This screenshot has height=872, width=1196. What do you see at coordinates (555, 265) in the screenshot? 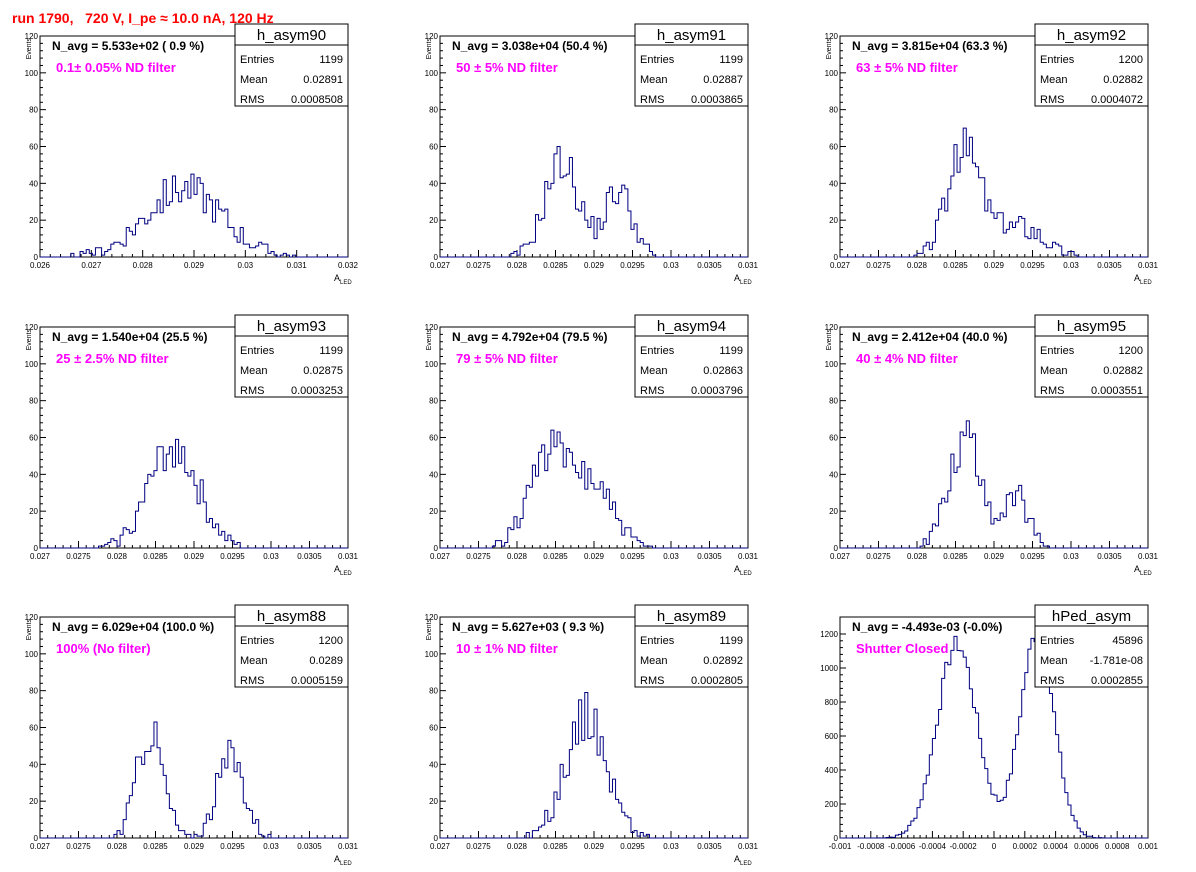
I see `x-tick-label: 0.0285` at bounding box center [555, 265].